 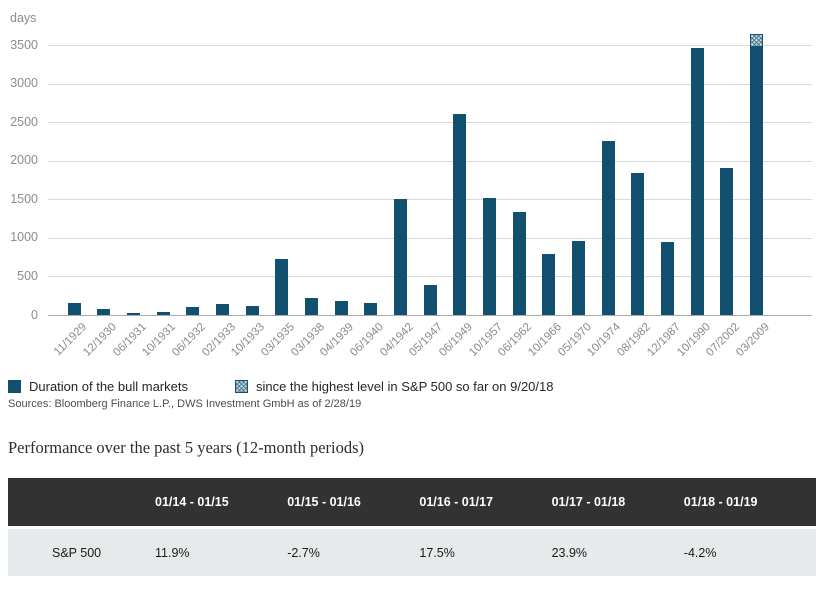 I want to click on table-row: S&P 500 11.9% -2.7% 17.5% 23.9% -4.2%, so click(x=412, y=552).